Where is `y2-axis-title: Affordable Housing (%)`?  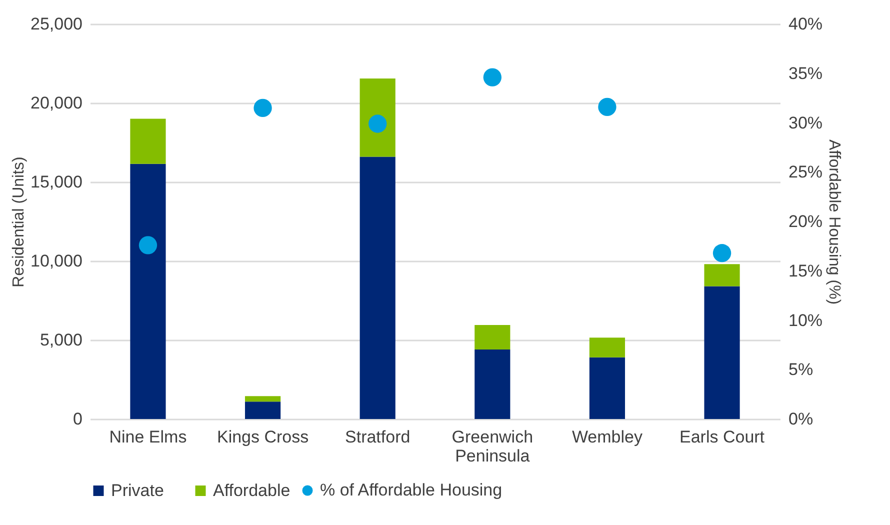
y2-axis-title: Affordable Housing (%) is located at coordinates (834, 222).